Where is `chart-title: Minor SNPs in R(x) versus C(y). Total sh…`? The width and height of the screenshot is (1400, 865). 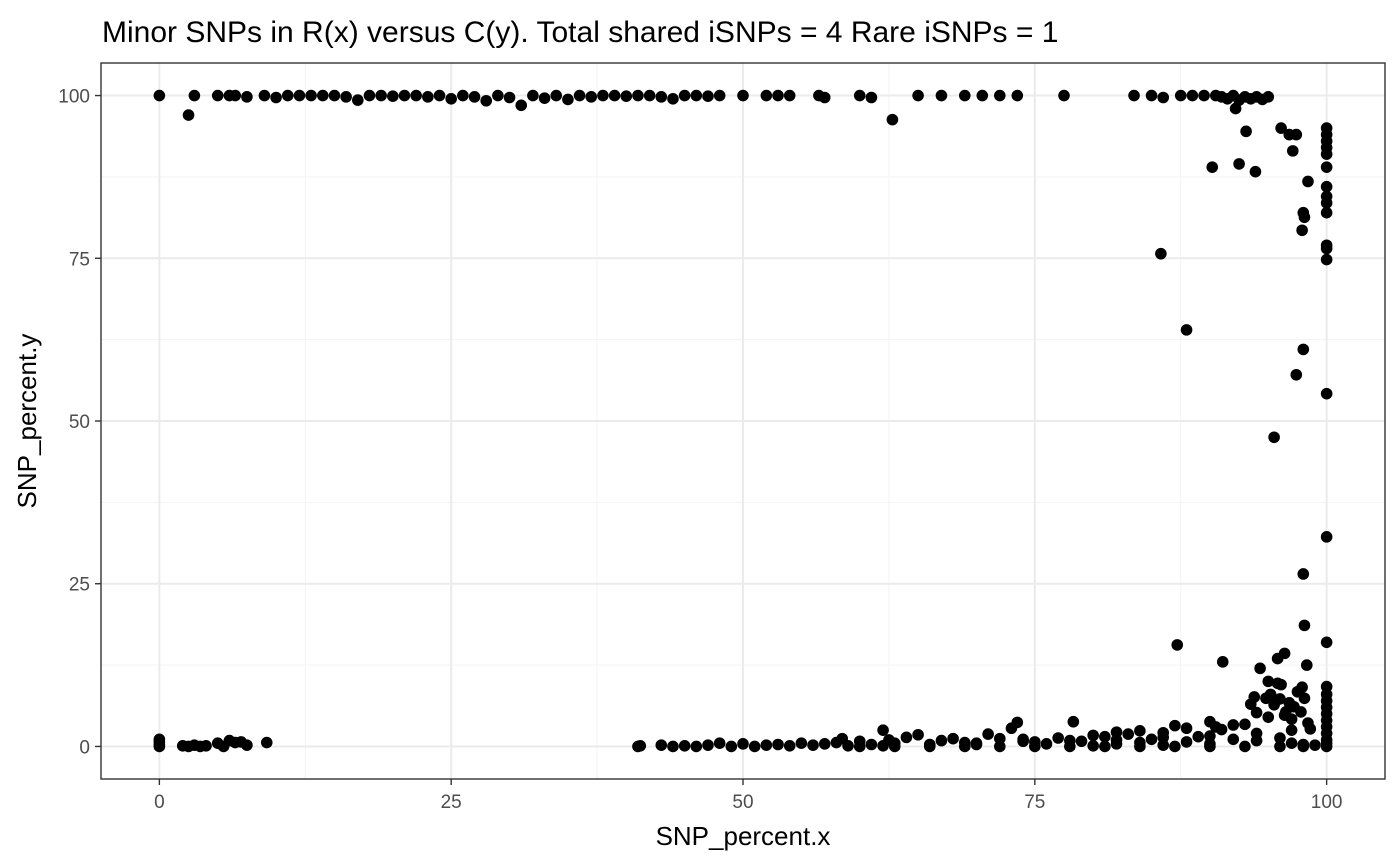 chart-title: Minor SNPs in R(x) versus C(y). Total sh… is located at coordinates (580, 32).